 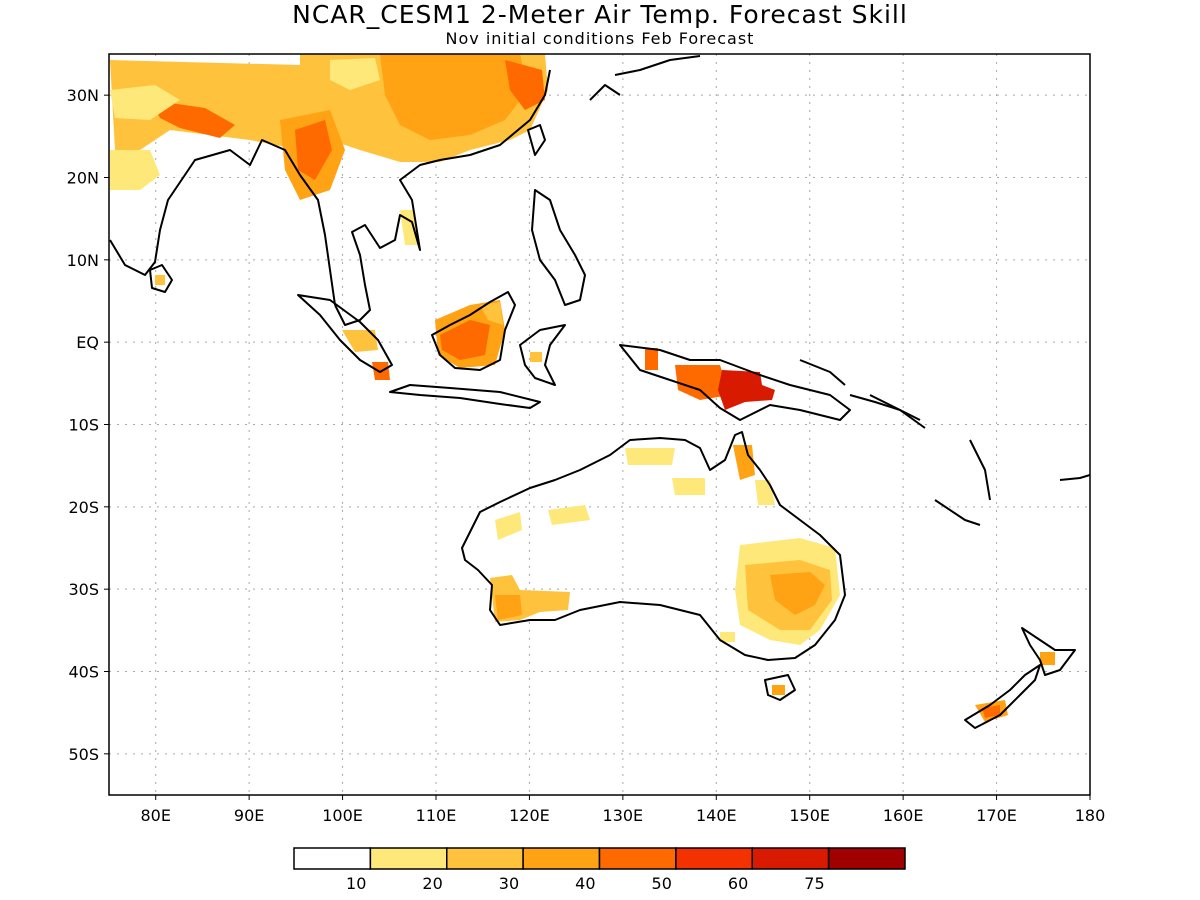 What do you see at coordinates (1047, 658) in the screenshot?
I see `fill-nz-north` at bounding box center [1047, 658].